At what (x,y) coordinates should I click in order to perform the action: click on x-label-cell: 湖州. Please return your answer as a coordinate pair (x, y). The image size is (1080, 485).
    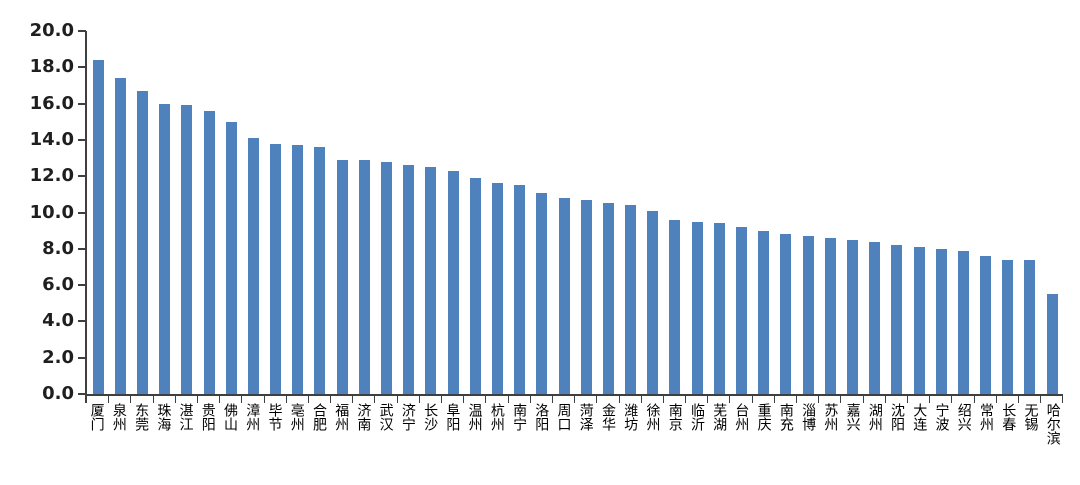
    Looking at the image, I should click on (874, 438).